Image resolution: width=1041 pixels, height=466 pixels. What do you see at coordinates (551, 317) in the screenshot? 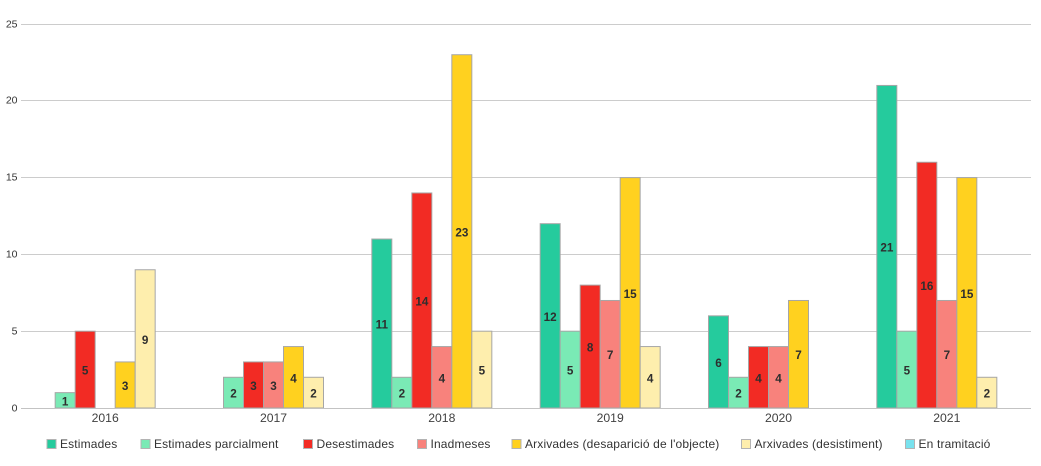
I see `svg-text: 12` at bounding box center [551, 317].